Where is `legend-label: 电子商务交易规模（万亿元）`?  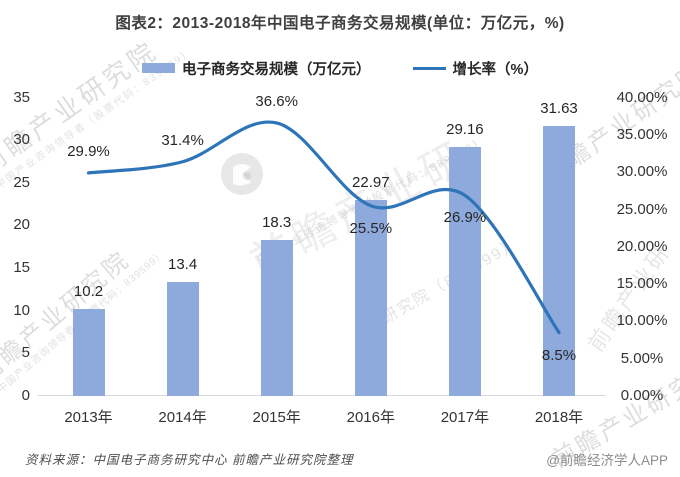
legend-label: 电子商务交易规模（万亿元） is located at coordinates (276, 69).